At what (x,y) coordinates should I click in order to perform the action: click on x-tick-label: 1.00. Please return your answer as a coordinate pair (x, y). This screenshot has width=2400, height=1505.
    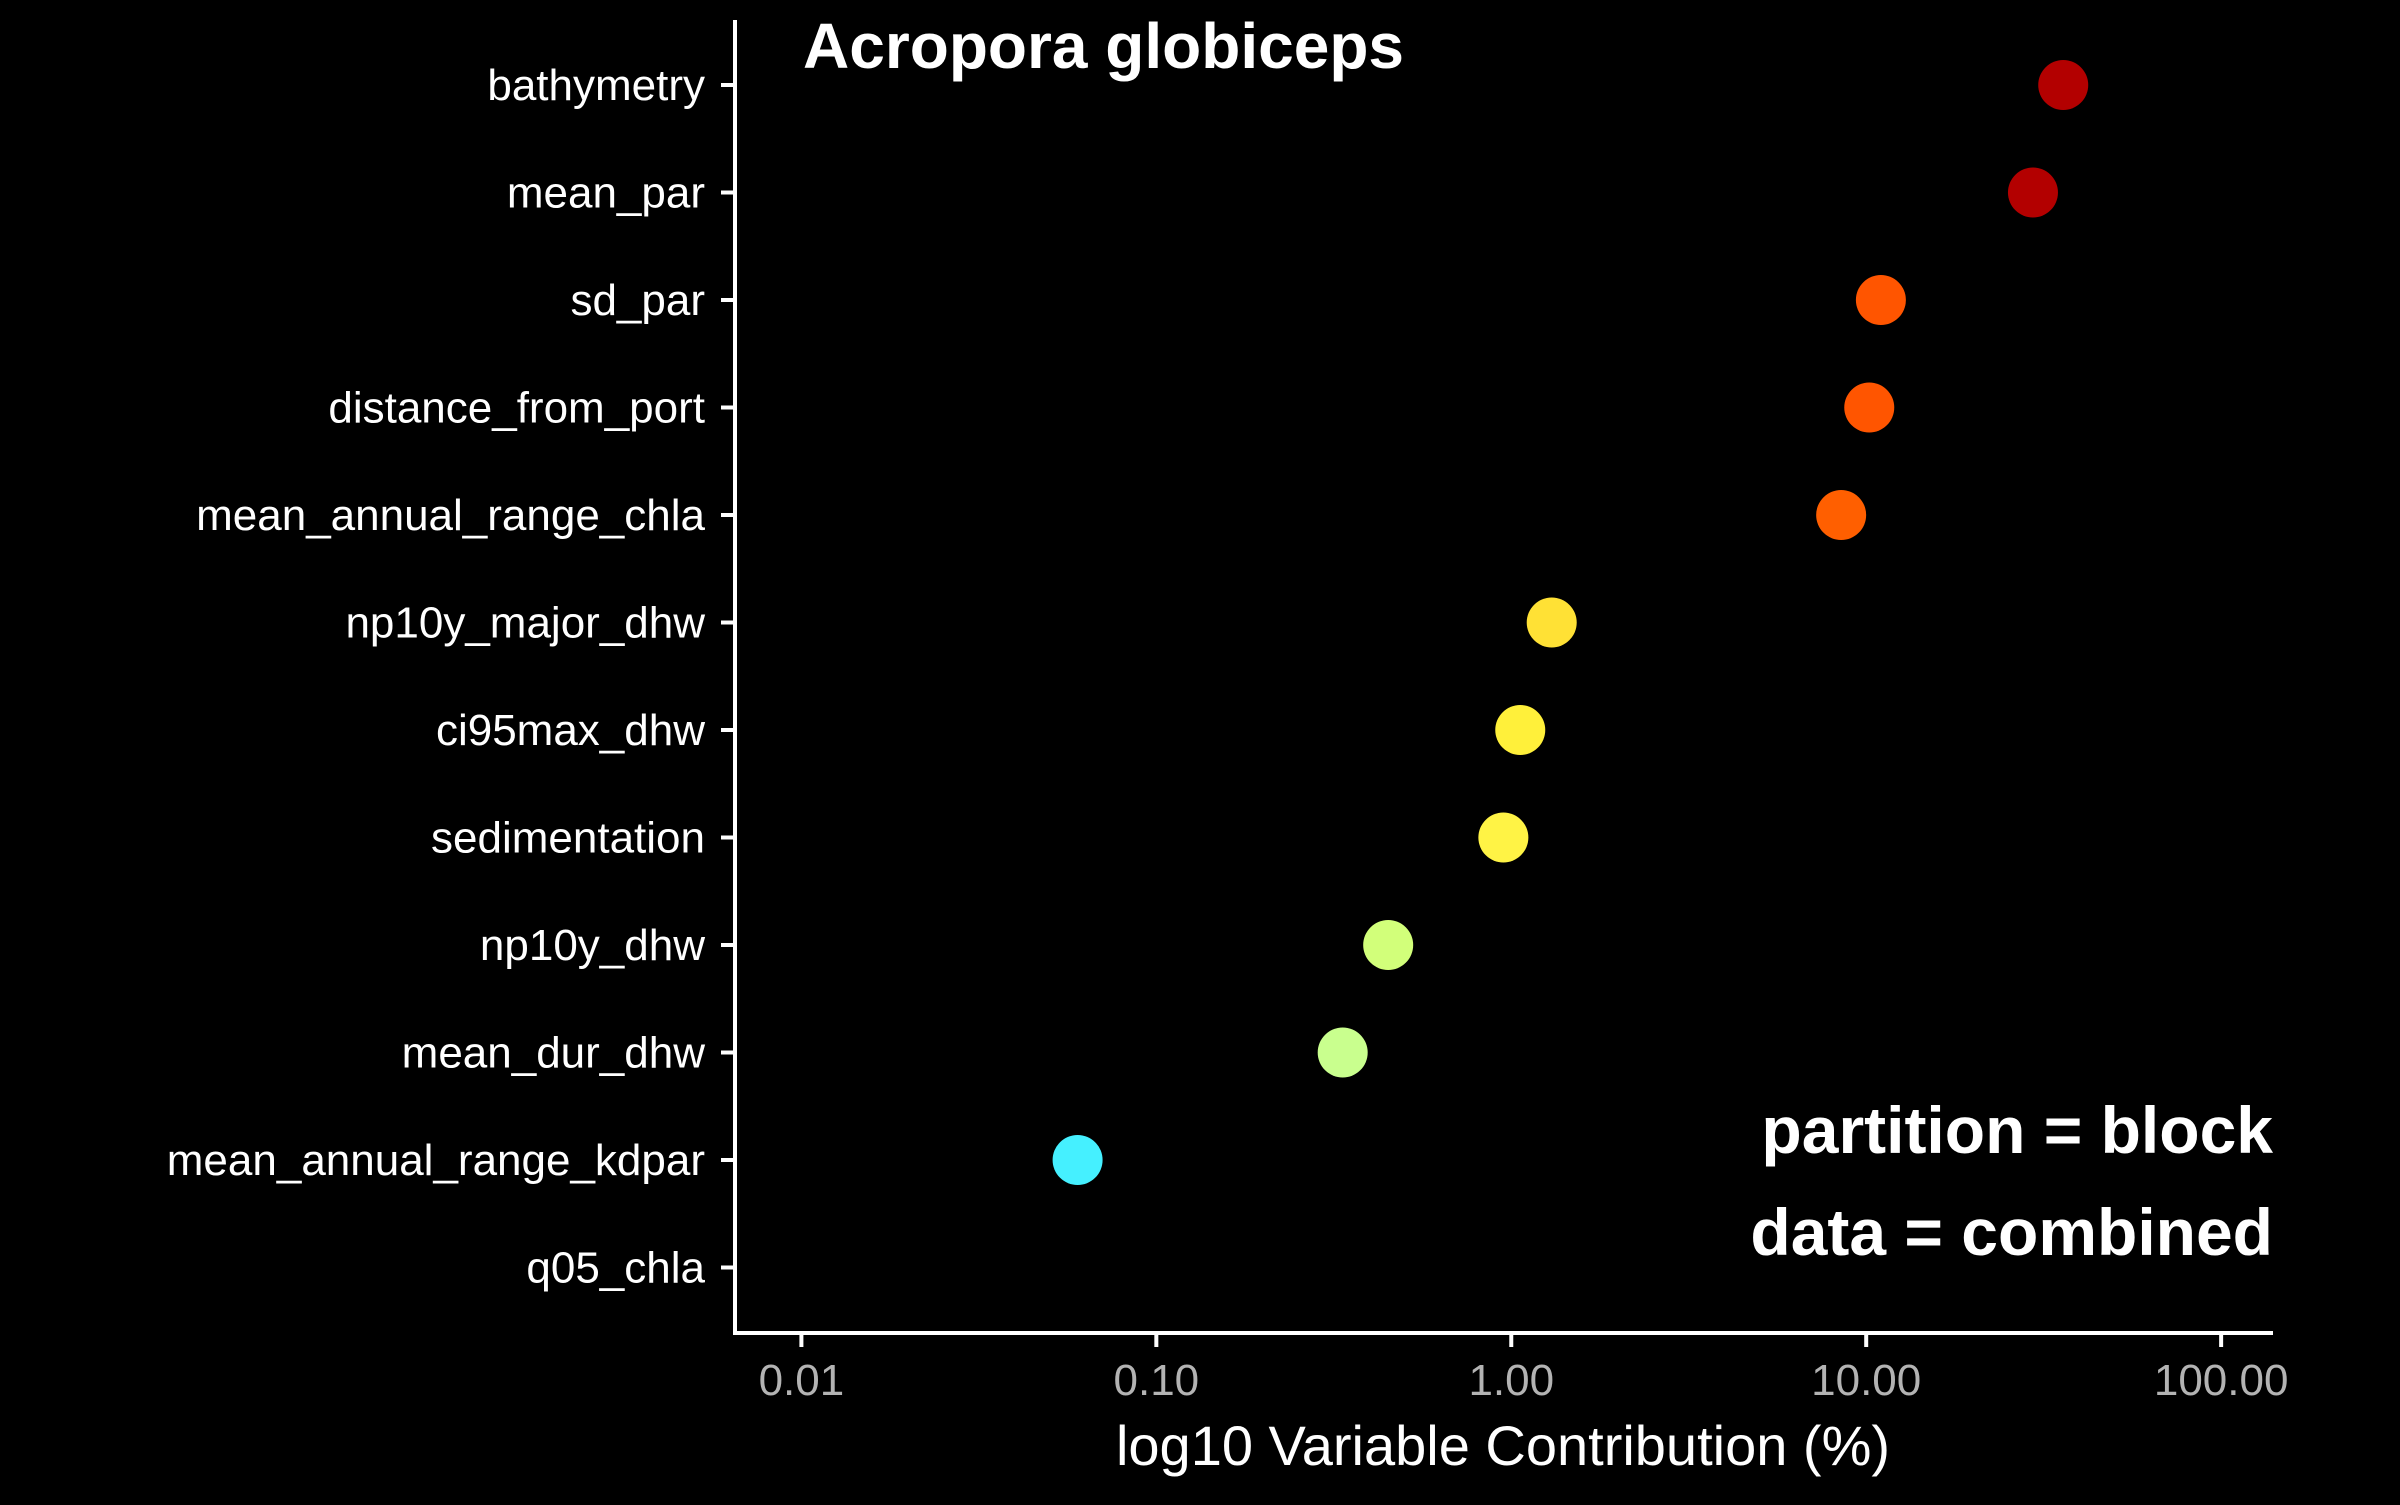
    Looking at the image, I should click on (1511, 1380).